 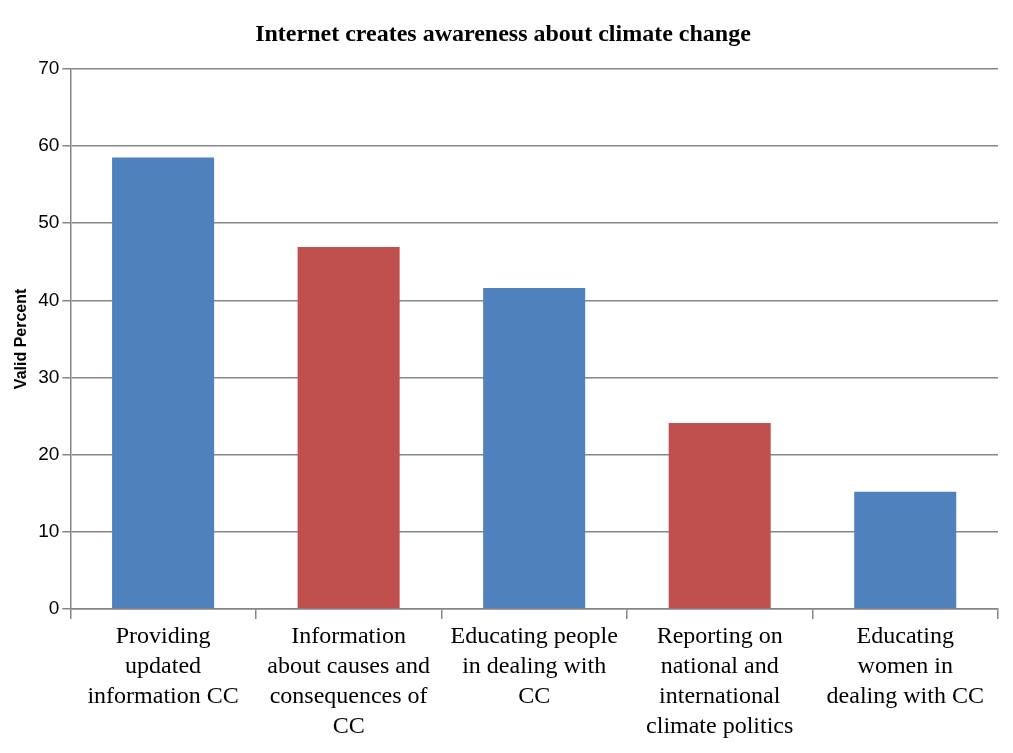 I want to click on x-tick-label: Providing updated information CC, so click(x=163, y=665).